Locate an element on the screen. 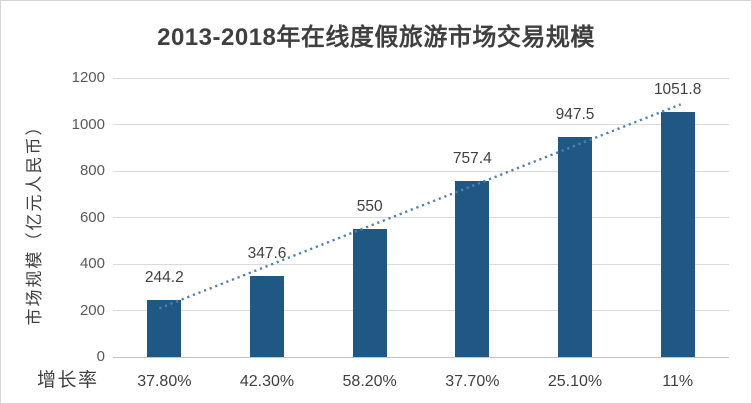 This screenshot has width=752, height=404. y-tick-label: 1000 is located at coordinates (88, 124).